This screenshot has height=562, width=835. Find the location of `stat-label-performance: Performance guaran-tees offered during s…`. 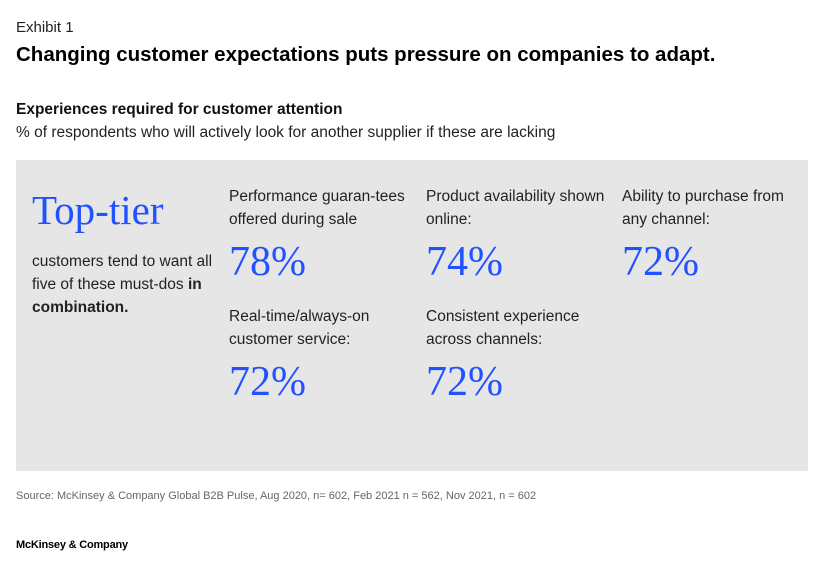

stat-label-performance: Performance guaran-tees offered during s… is located at coordinates (317, 208).